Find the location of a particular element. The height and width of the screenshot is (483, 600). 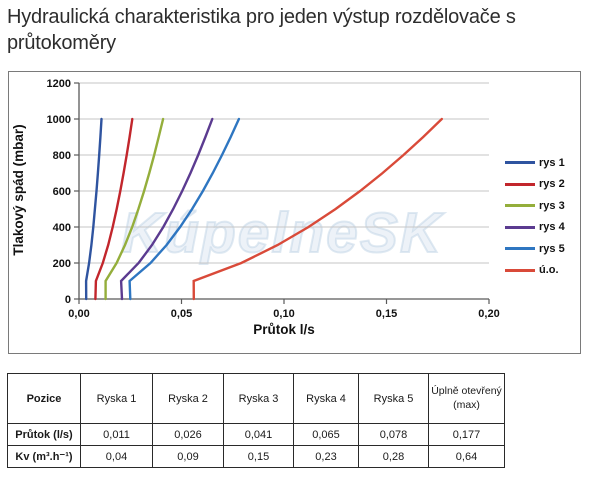

y-tick-label: 0 is located at coordinates (68, 300).